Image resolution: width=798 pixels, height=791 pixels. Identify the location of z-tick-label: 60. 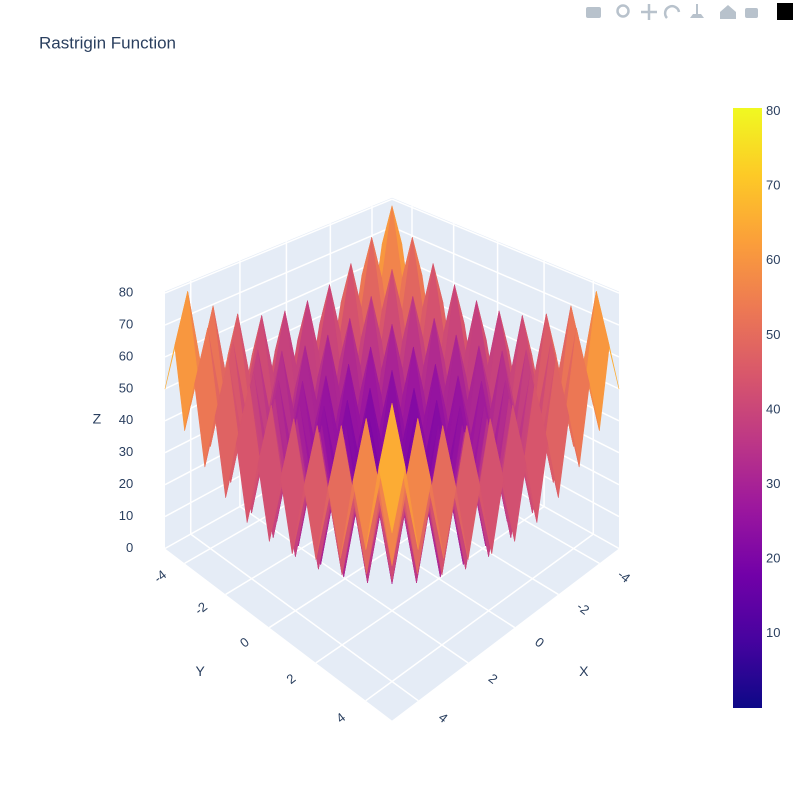
(126, 355).